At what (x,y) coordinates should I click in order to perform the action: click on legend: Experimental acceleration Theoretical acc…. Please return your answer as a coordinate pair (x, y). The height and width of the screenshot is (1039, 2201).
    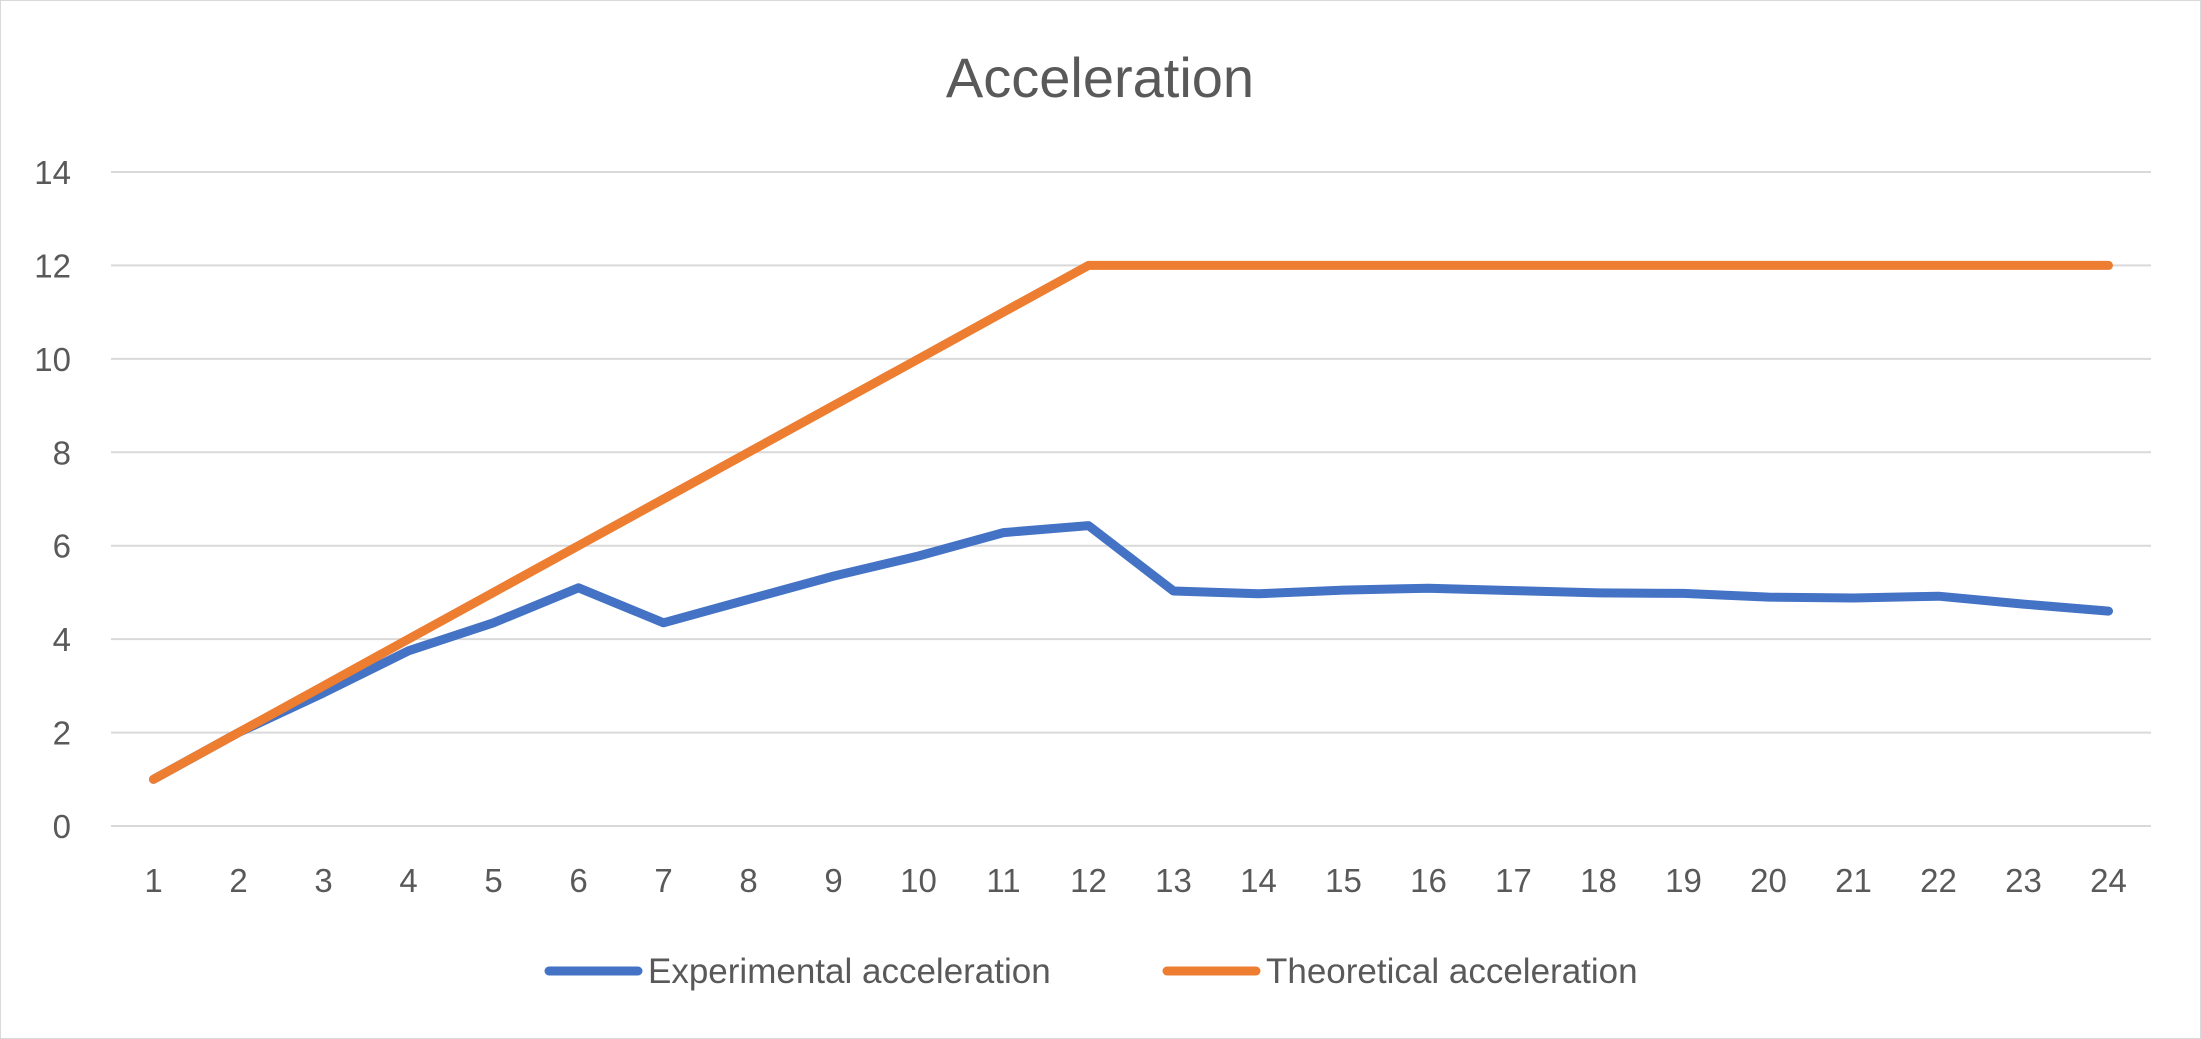
    Looking at the image, I should click on (1091, 971).